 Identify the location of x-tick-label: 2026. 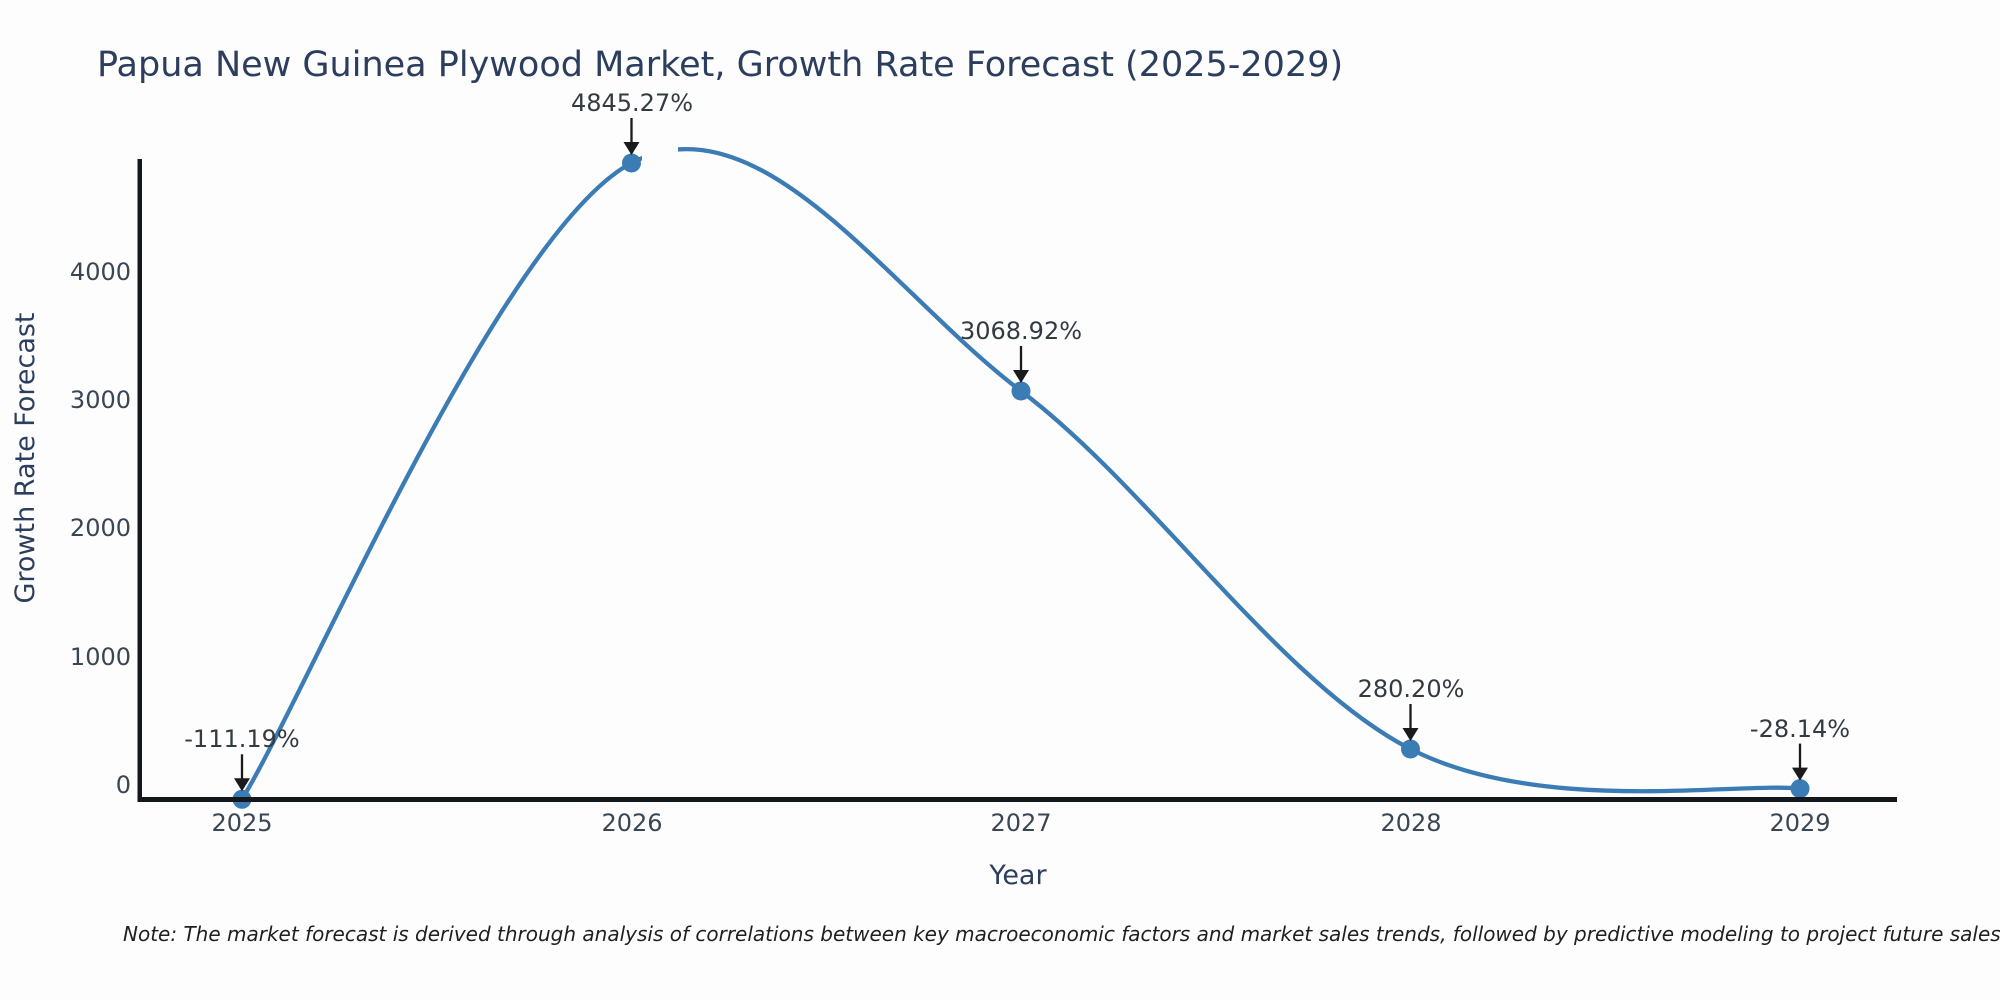
(632, 823).